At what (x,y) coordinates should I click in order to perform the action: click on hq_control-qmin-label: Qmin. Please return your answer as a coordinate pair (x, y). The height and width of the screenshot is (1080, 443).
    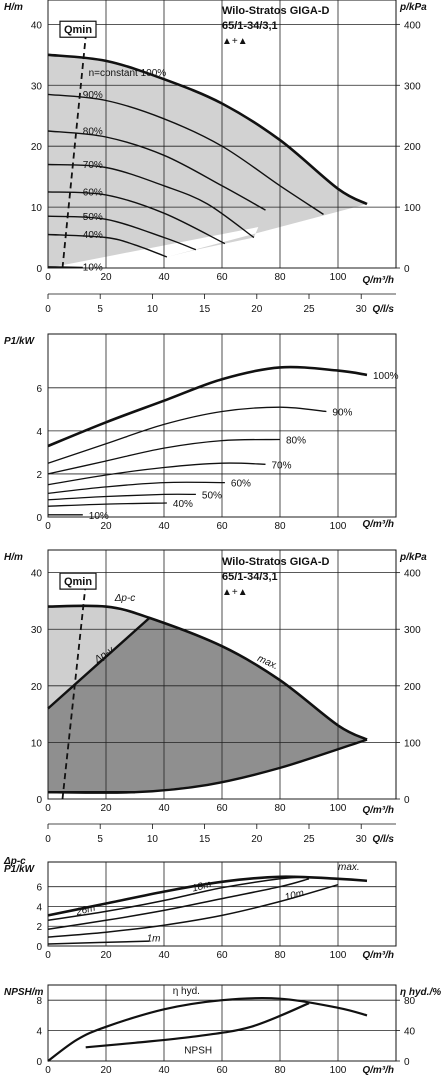
    Looking at the image, I should click on (78, 582).